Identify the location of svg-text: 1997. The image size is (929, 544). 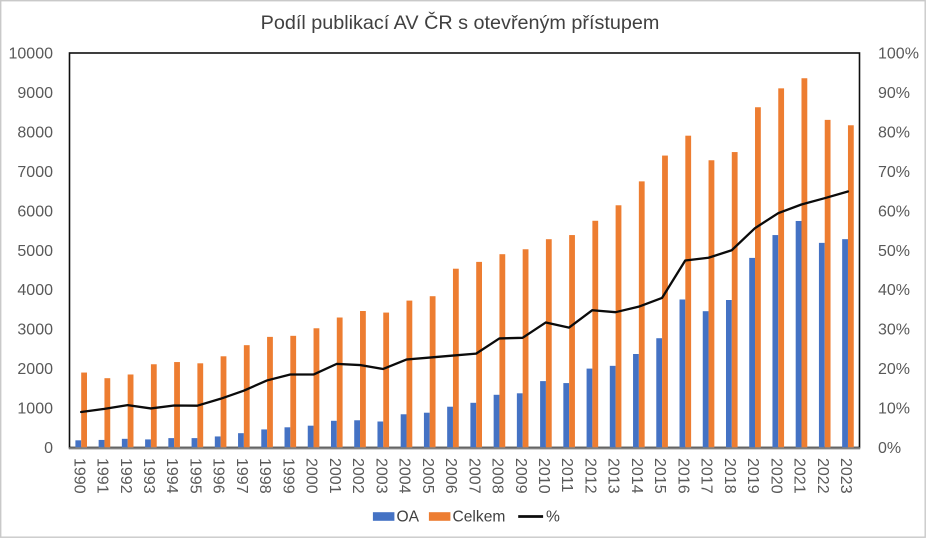
(241, 476).